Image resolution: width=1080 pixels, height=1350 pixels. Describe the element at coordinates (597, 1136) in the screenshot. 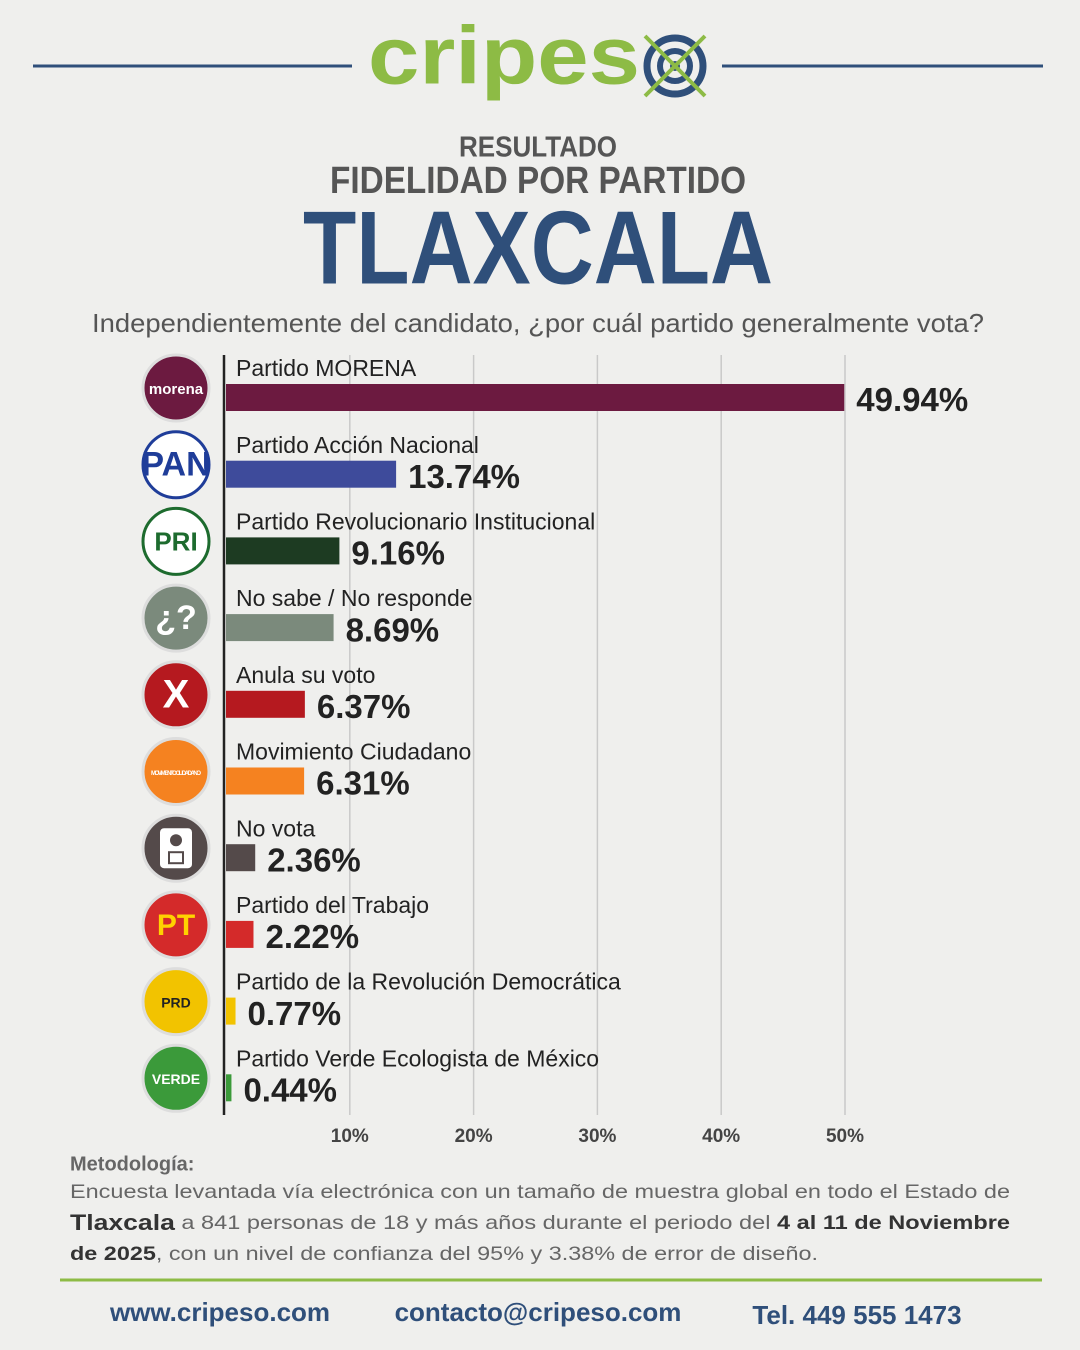

I see `x-tick-label: 30%` at that location.